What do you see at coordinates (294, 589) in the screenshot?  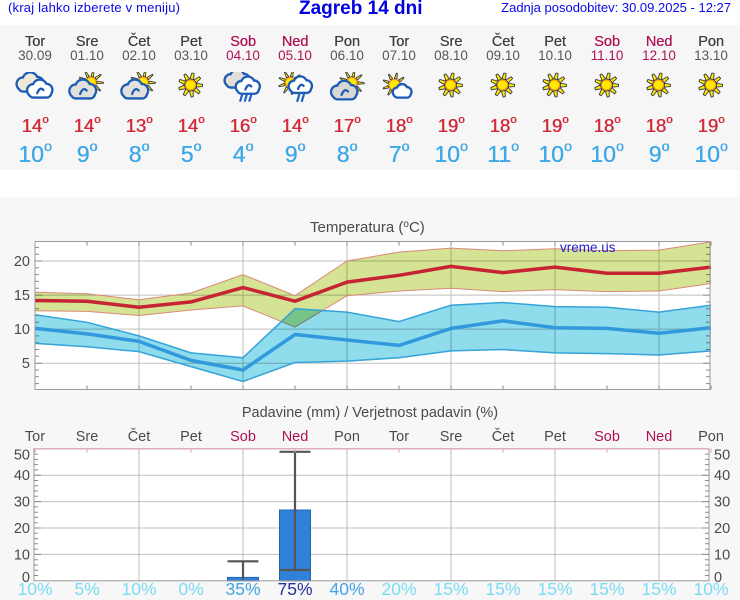 I see `svg-text: 75%` at bounding box center [294, 589].